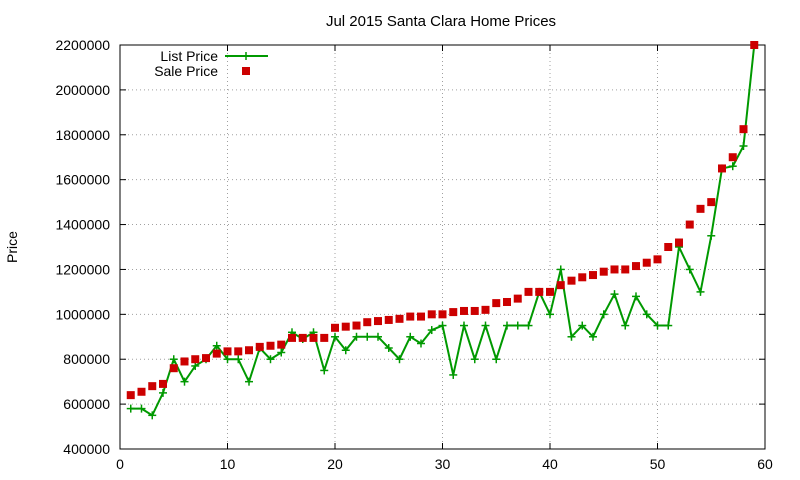 Image resolution: width=800 pixels, height=480 pixels. What do you see at coordinates (335, 464) in the screenshot?
I see `x-tick-label: 20` at bounding box center [335, 464].